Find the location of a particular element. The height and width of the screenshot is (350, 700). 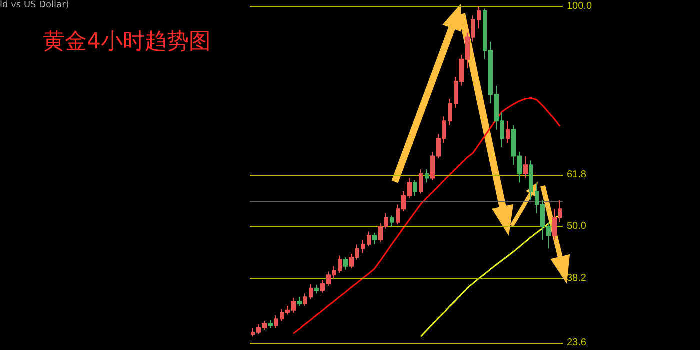

line-series is located at coordinates (490, 276).